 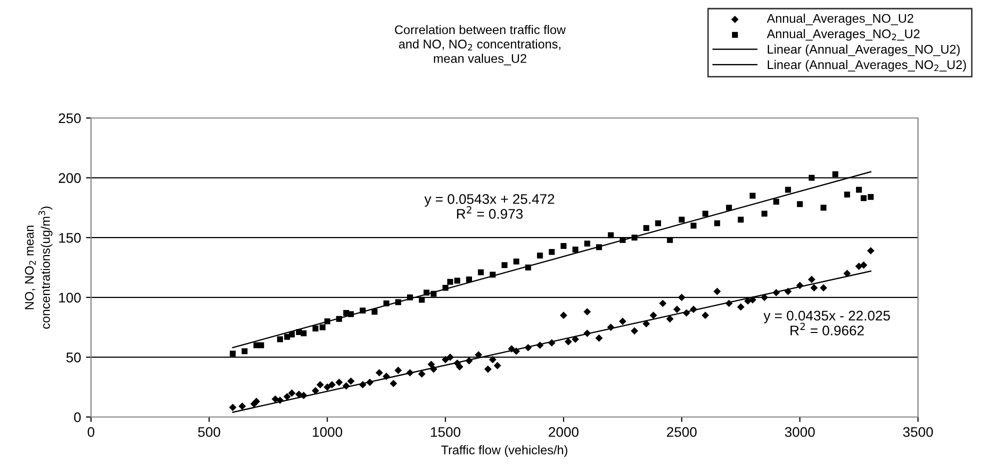 I want to click on x-tick-label: 2000, so click(x=563, y=432).